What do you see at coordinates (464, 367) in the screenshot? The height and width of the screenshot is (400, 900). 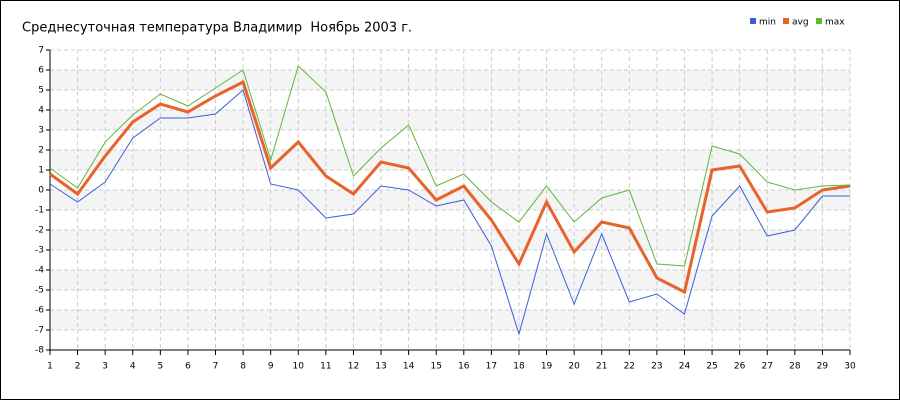 I see `x-tick-label: 16` at bounding box center [464, 367].